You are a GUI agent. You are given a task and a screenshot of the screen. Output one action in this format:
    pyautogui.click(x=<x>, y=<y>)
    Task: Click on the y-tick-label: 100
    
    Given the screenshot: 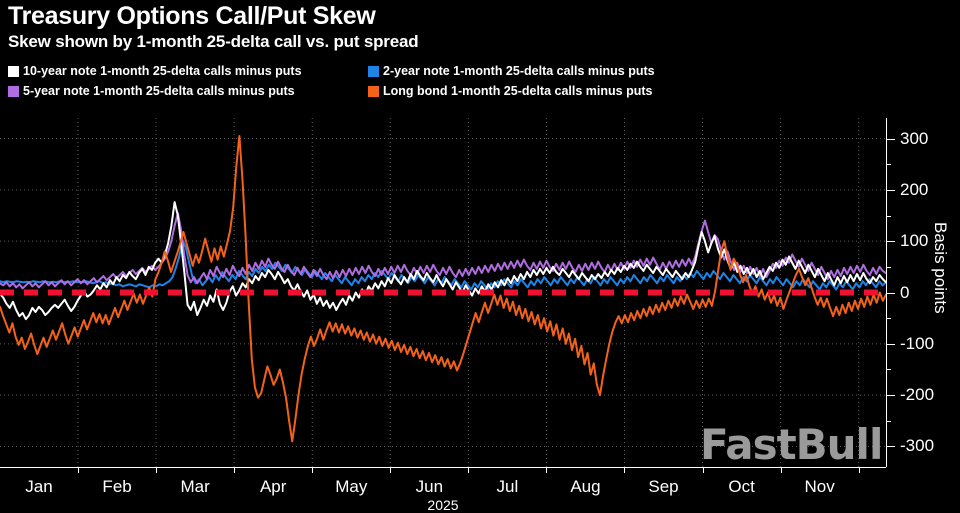 What is the action you would take?
    pyautogui.click(x=914, y=241)
    